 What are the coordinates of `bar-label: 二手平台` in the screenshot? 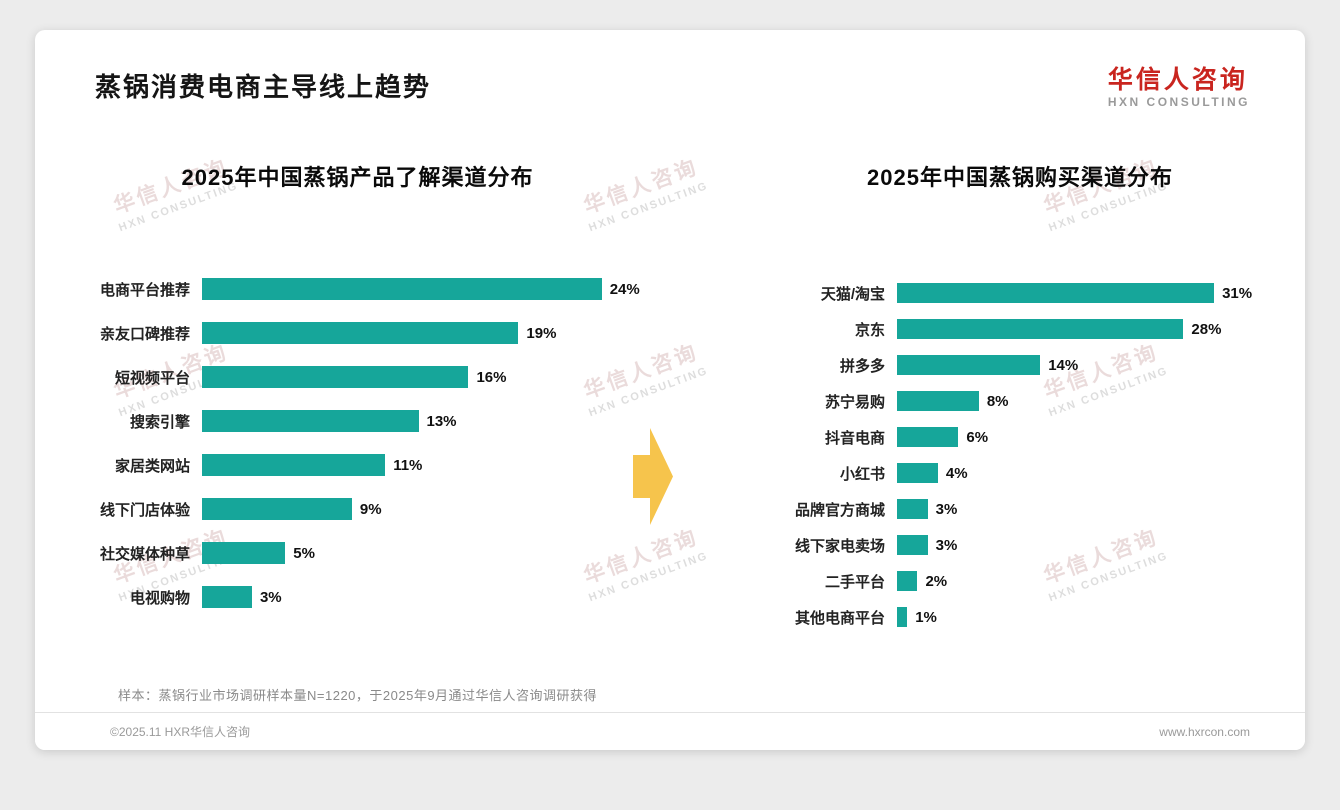 It's located at (854, 582).